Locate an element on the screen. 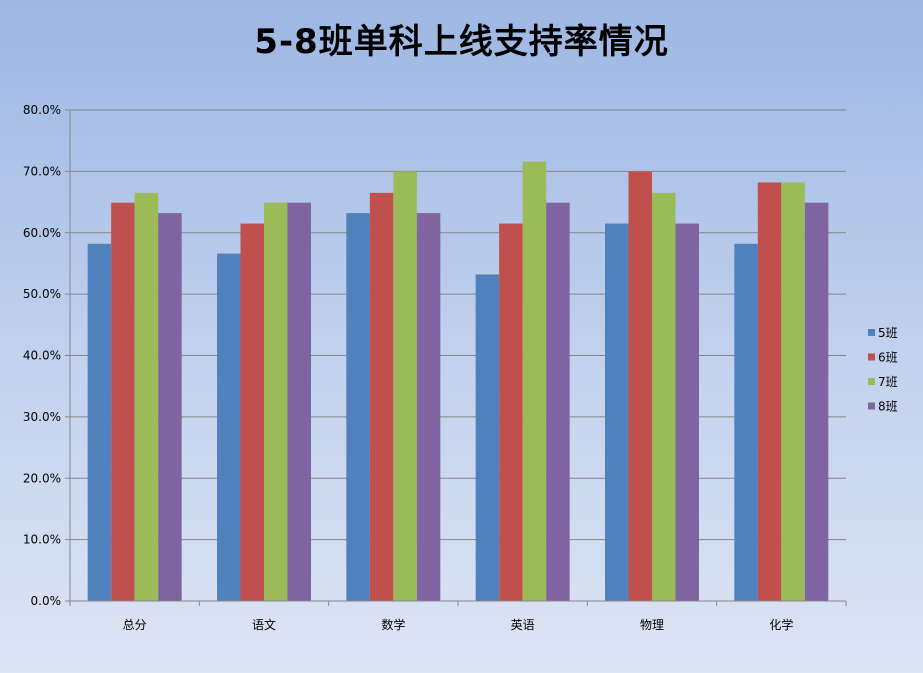 The height and width of the screenshot is (673, 923). legend-label: 8班 is located at coordinates (888, 407).